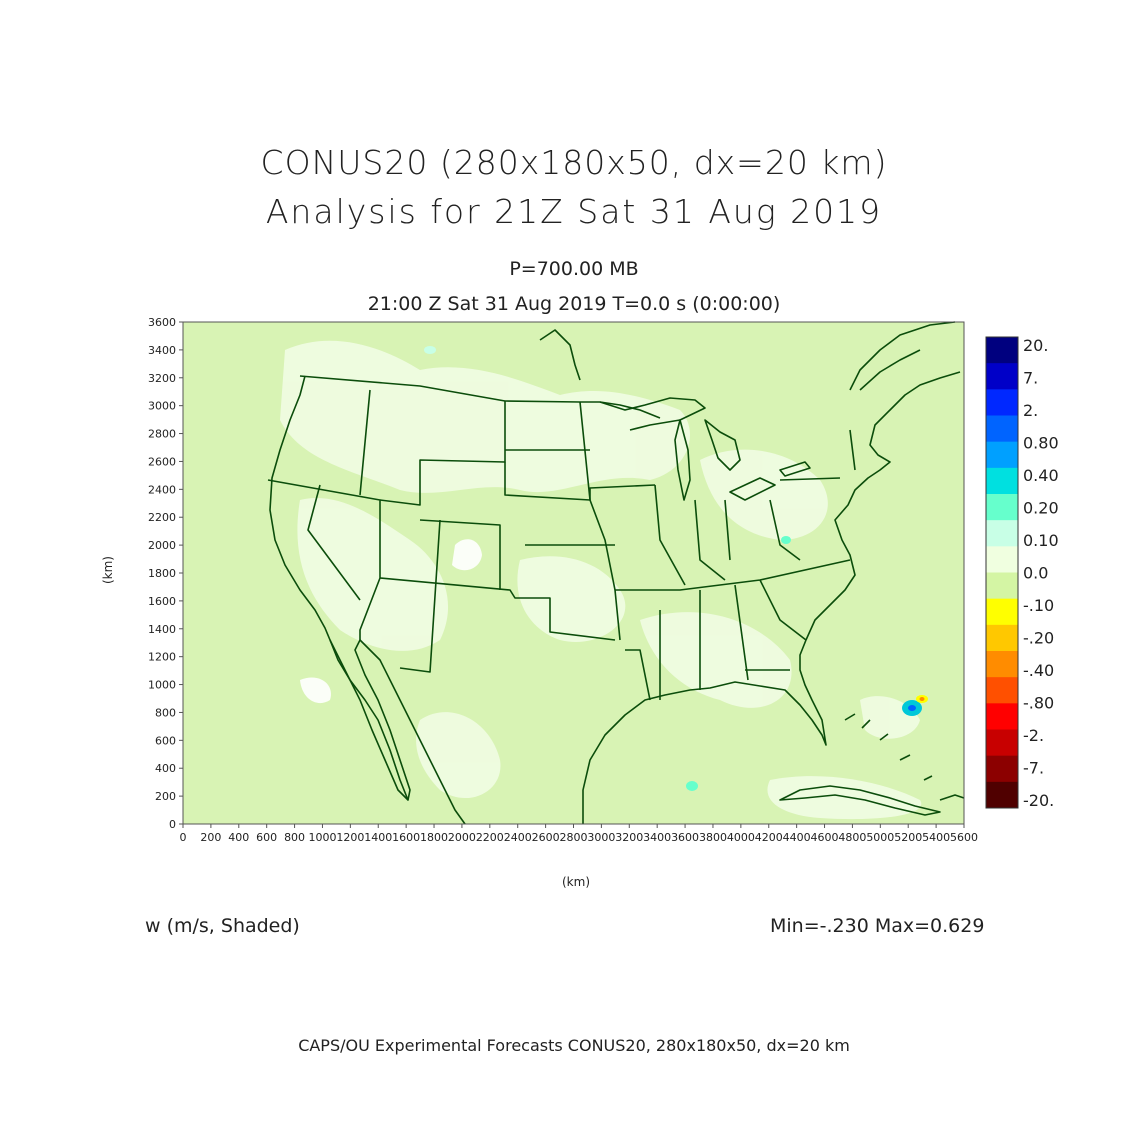 The image size is (1148, 1148). I want to click on x-tick-label: 1600, so click(406, 837).